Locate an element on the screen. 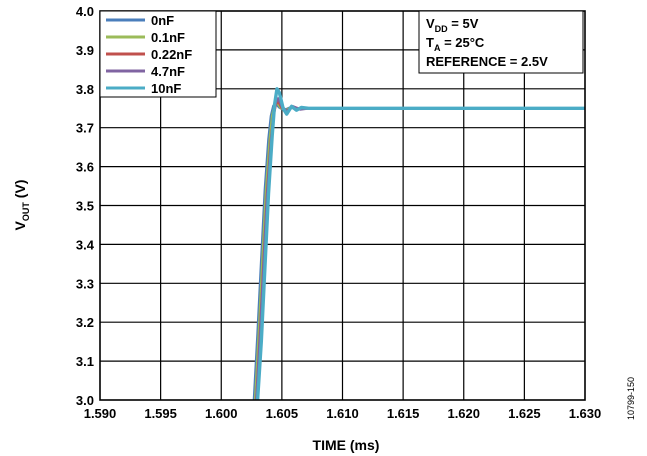 This screenshot has height=456, width=647. y-tick-label: 3.8 is located at coordinates (85, 89).